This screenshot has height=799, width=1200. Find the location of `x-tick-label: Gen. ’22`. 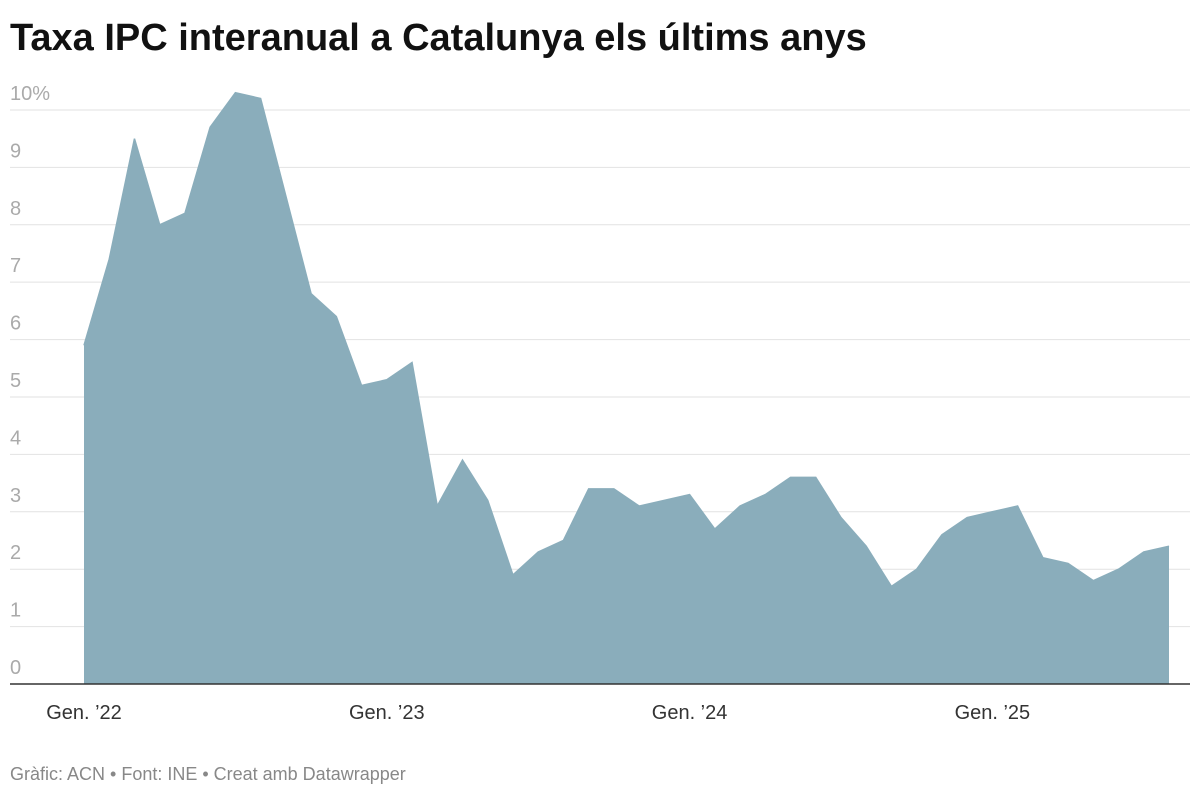

x-tick-label: Gen. ’22 is located at coordinates (84, 713).